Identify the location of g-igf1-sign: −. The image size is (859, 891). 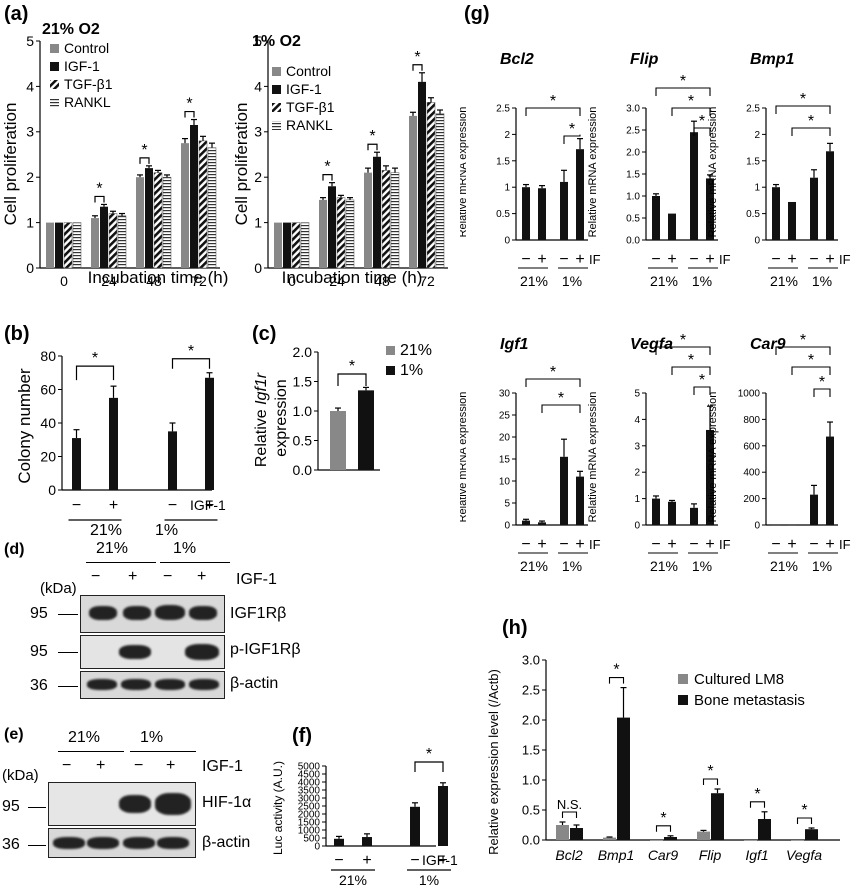
(525, 544).